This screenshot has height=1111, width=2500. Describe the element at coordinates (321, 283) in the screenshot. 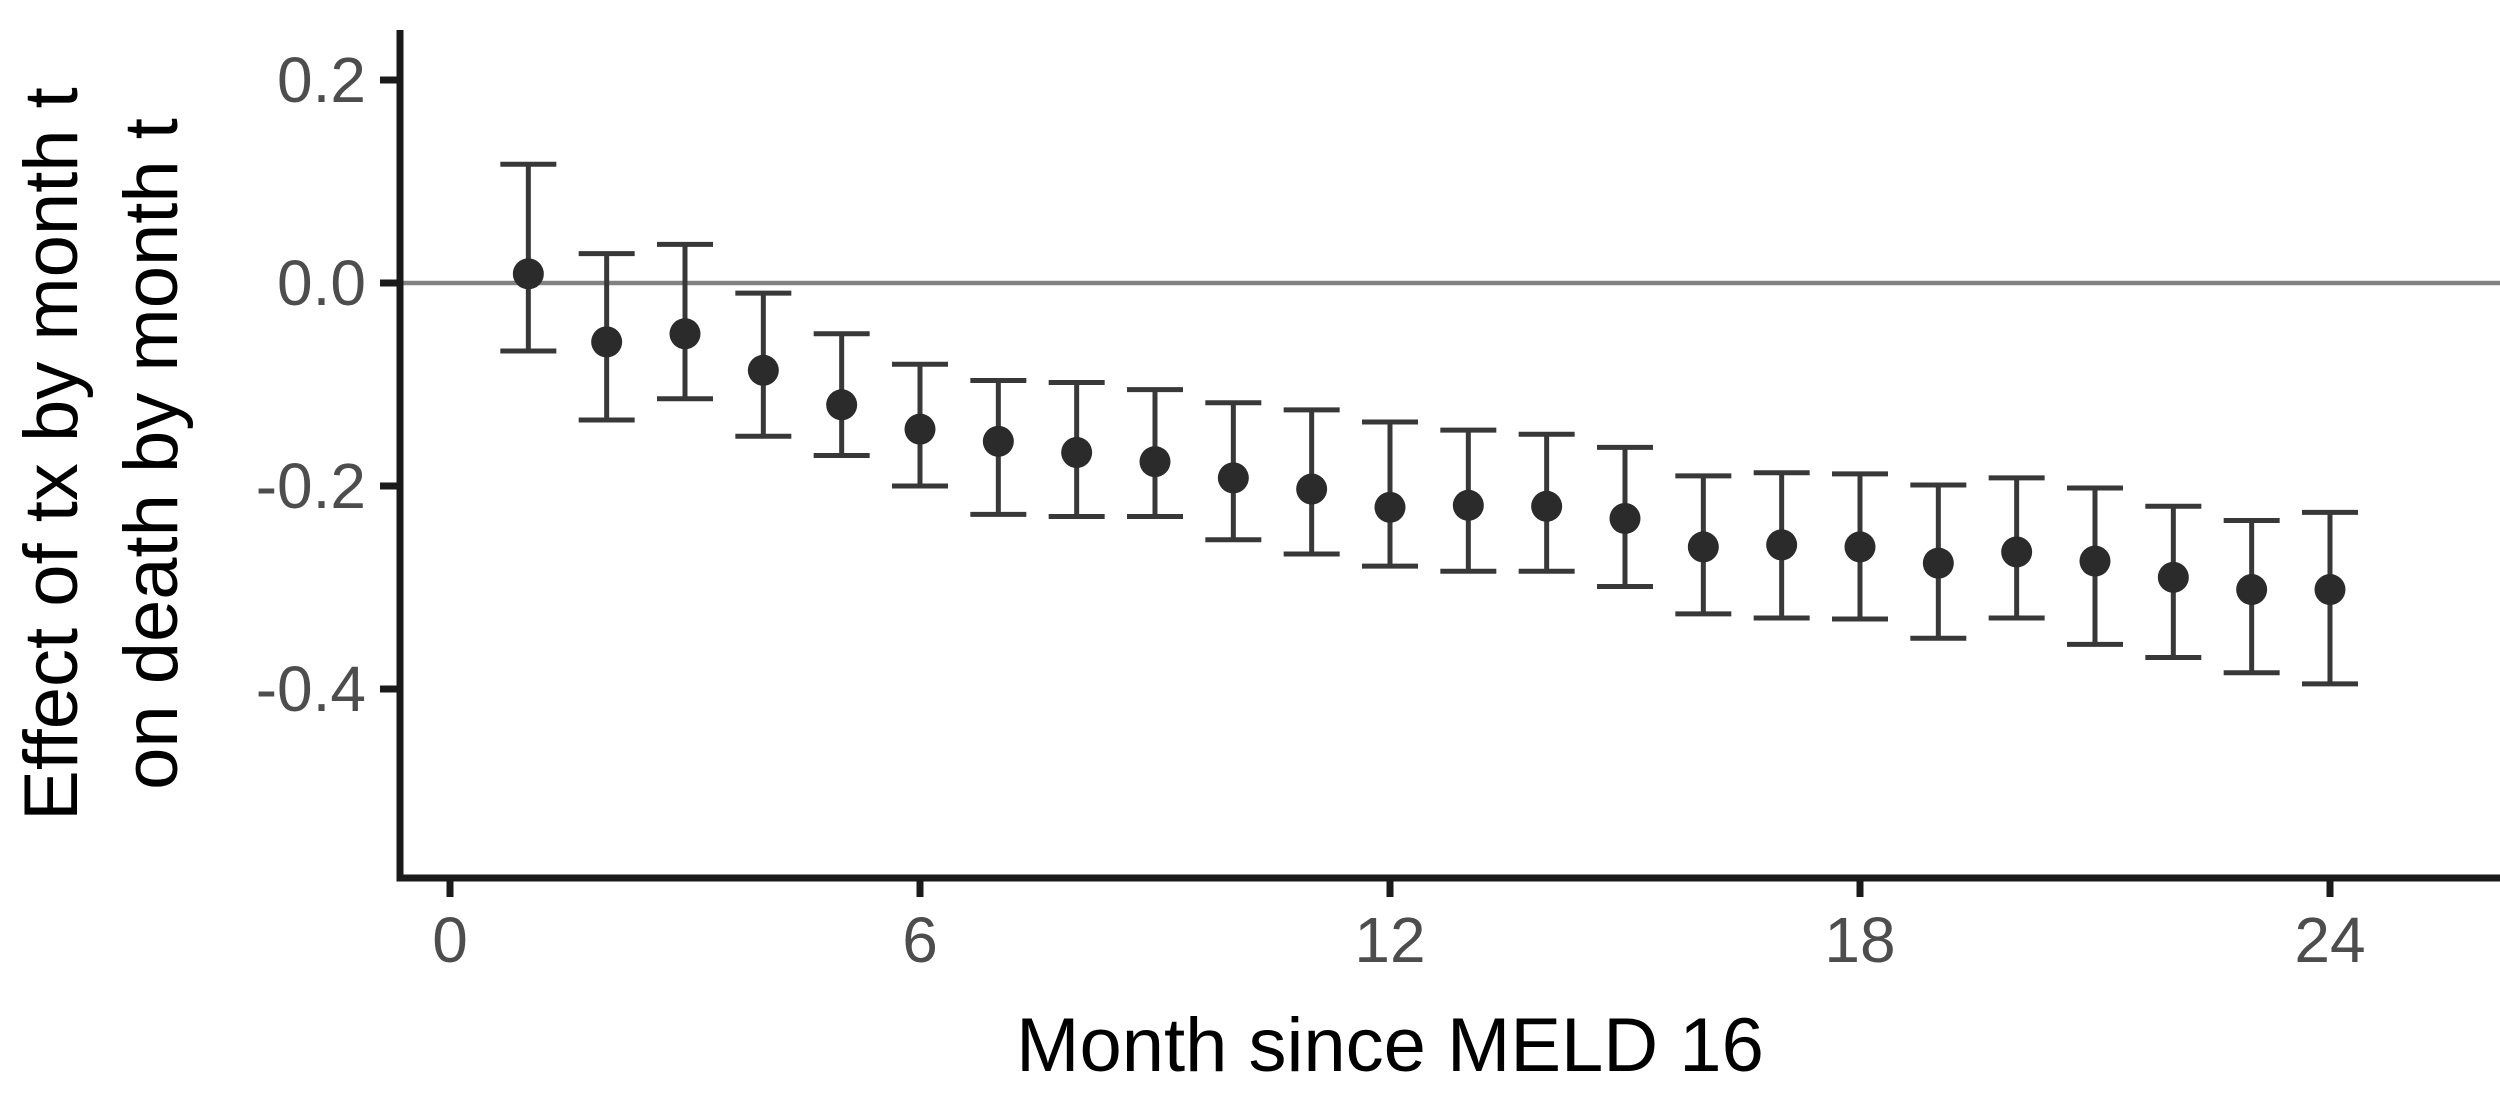

I see `y-tick-label-0.0: 0.0` at that location.